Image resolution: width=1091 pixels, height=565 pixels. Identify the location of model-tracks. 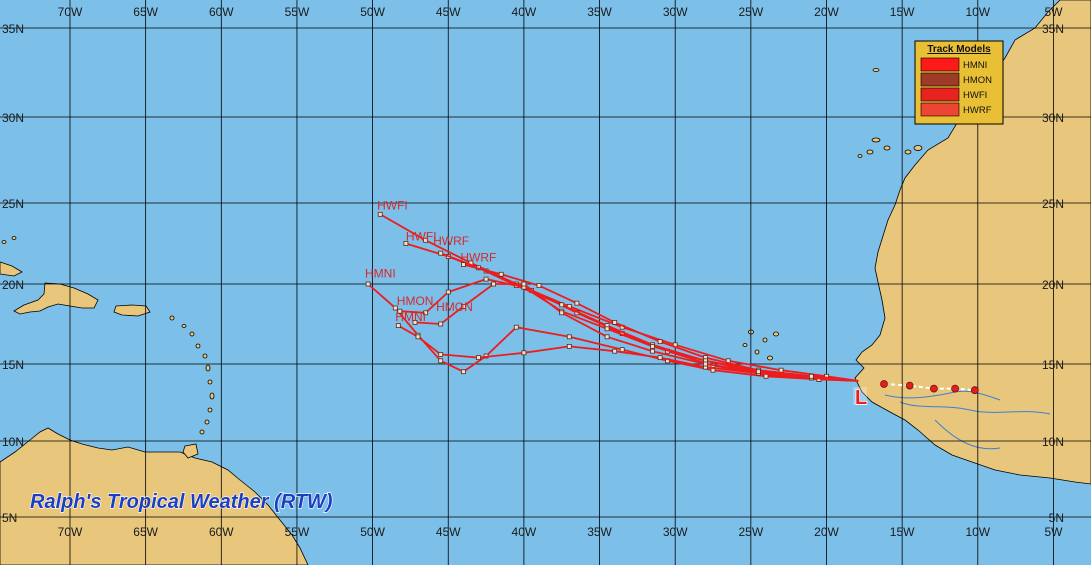
(612, 296).